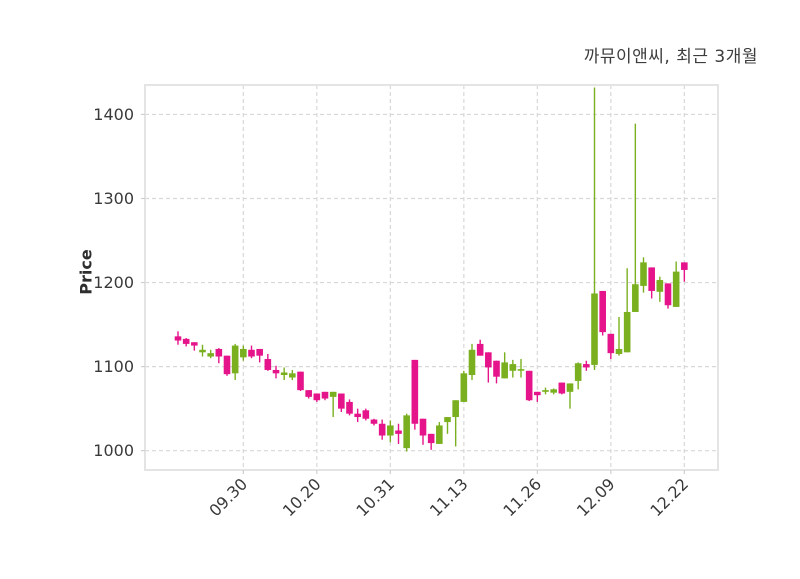 This screenshot has width=800, height=579. What do you see at coordinates (113, 282) in the screenshot?
I see `y-tick-label: 1200` at bounding box center [113, 282].